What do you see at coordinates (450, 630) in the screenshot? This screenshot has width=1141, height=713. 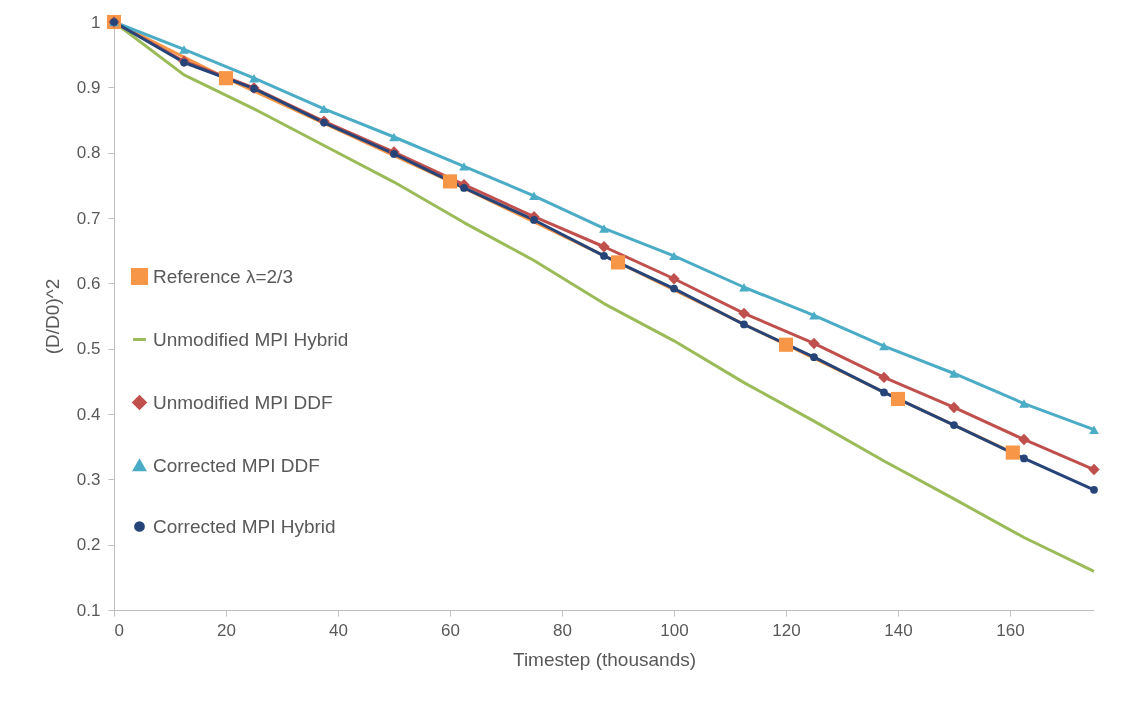 I see `x-tick-label: 60` at bounding box center [450, 630].